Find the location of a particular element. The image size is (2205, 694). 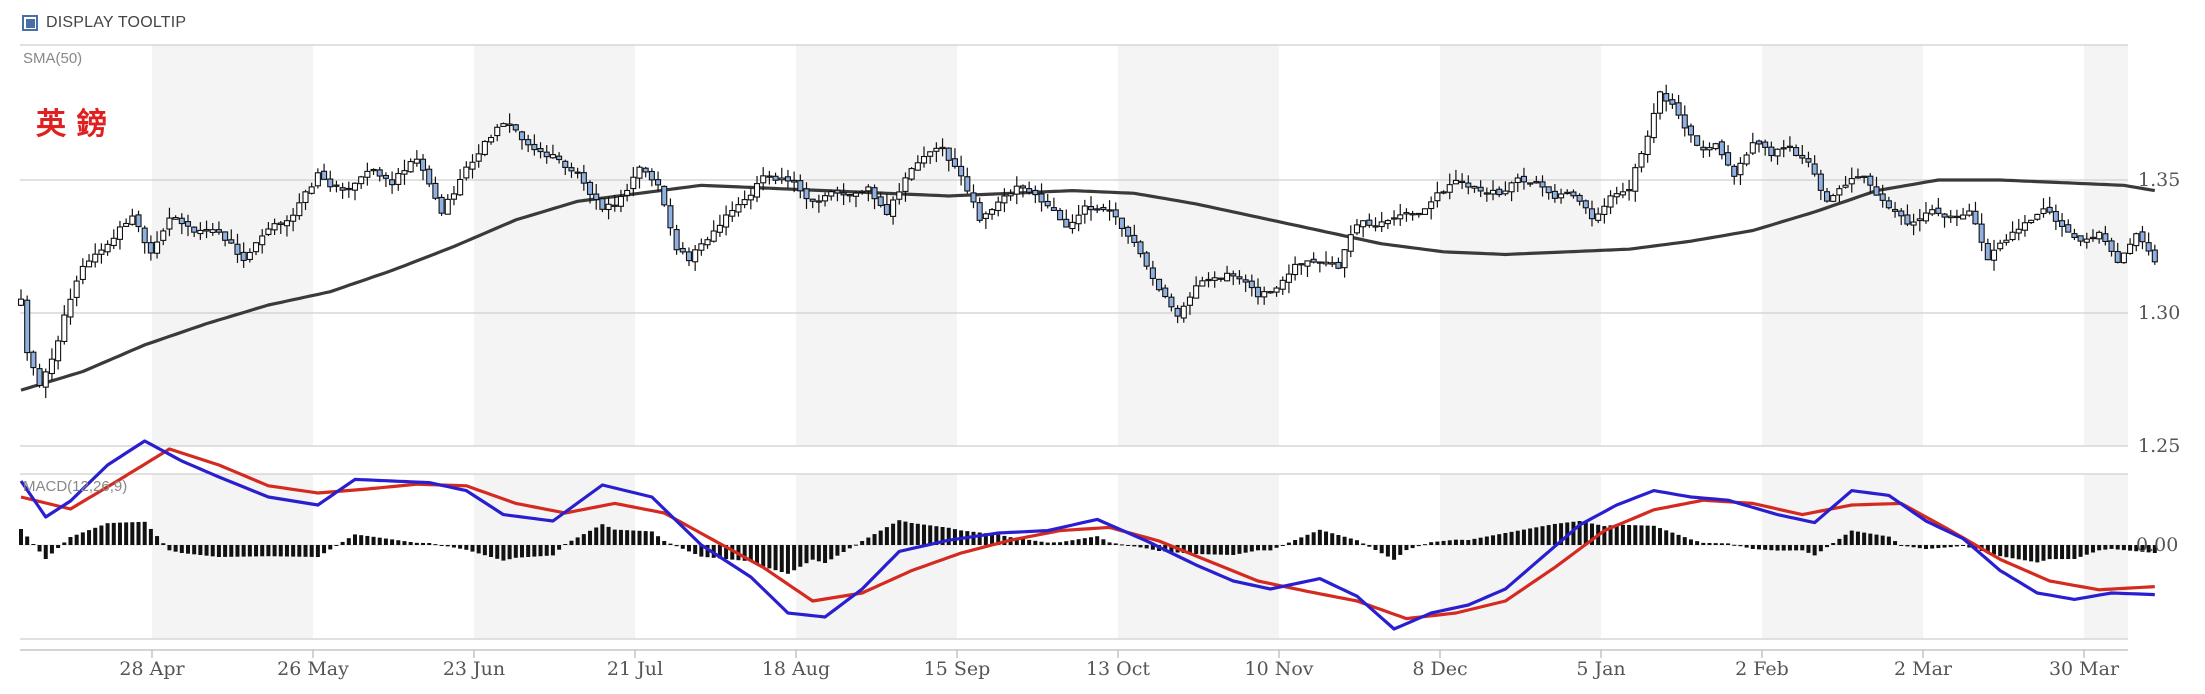

display-tooltip-toggle: DISPLAY TOOLTIP is located at coordinates (104, 23).